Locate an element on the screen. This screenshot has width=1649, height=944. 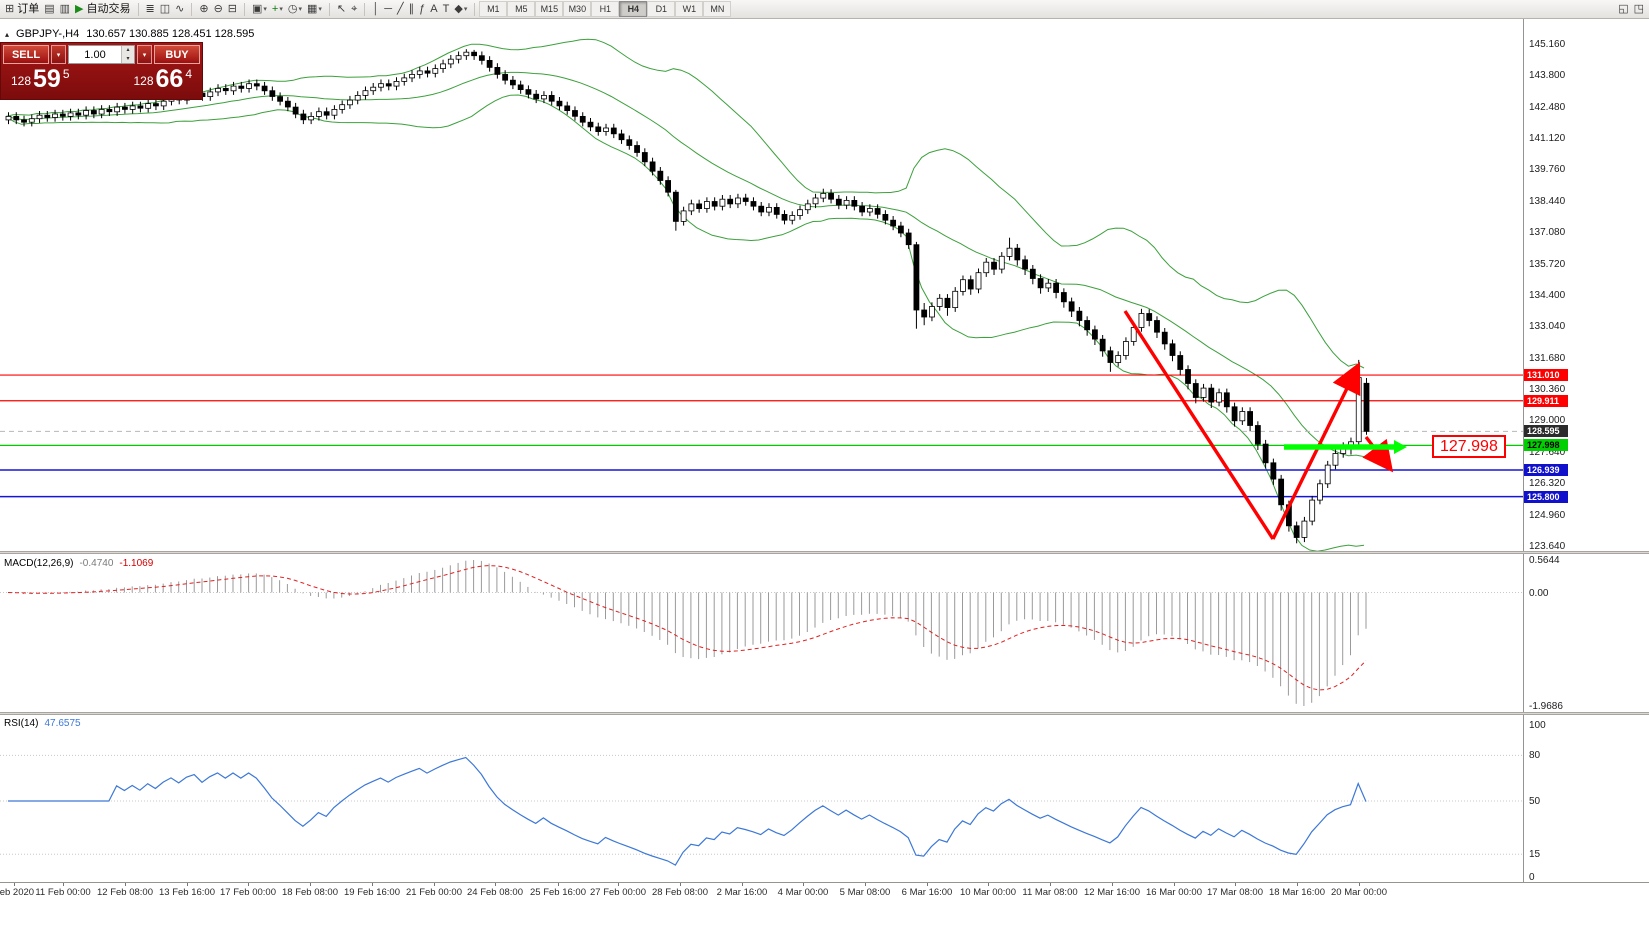
timeframe-button-m15: M15 is located at coordinates (549, 9).